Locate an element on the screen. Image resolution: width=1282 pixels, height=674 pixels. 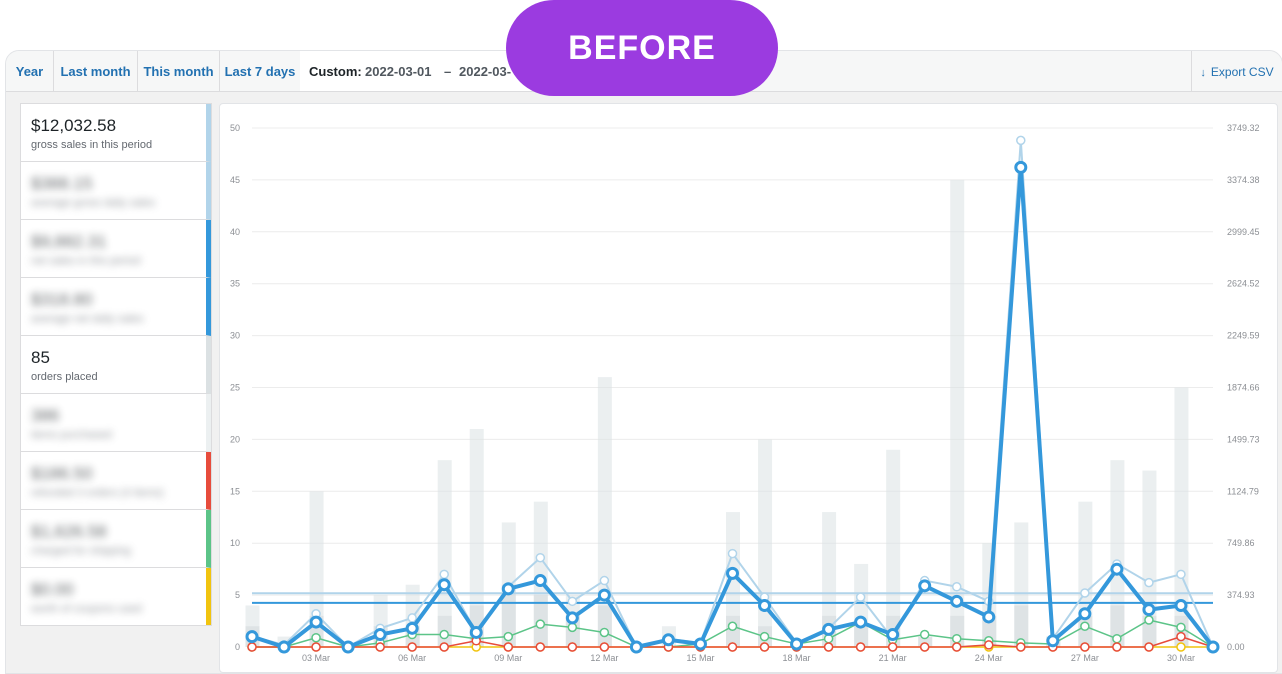
x-tick-label: 15 Mar is located at coordinates (700, 658).